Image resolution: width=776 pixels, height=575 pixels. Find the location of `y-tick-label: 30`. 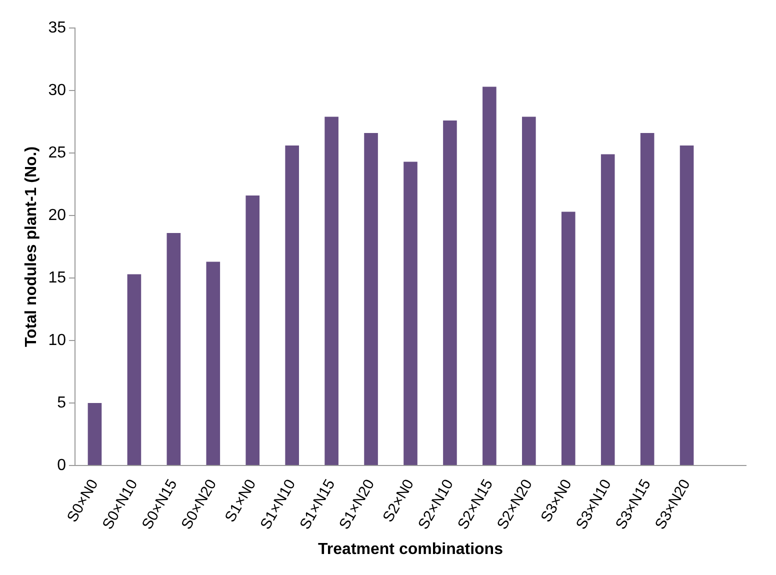

y-tick-label: 30 is located at coordinates (57, 90).